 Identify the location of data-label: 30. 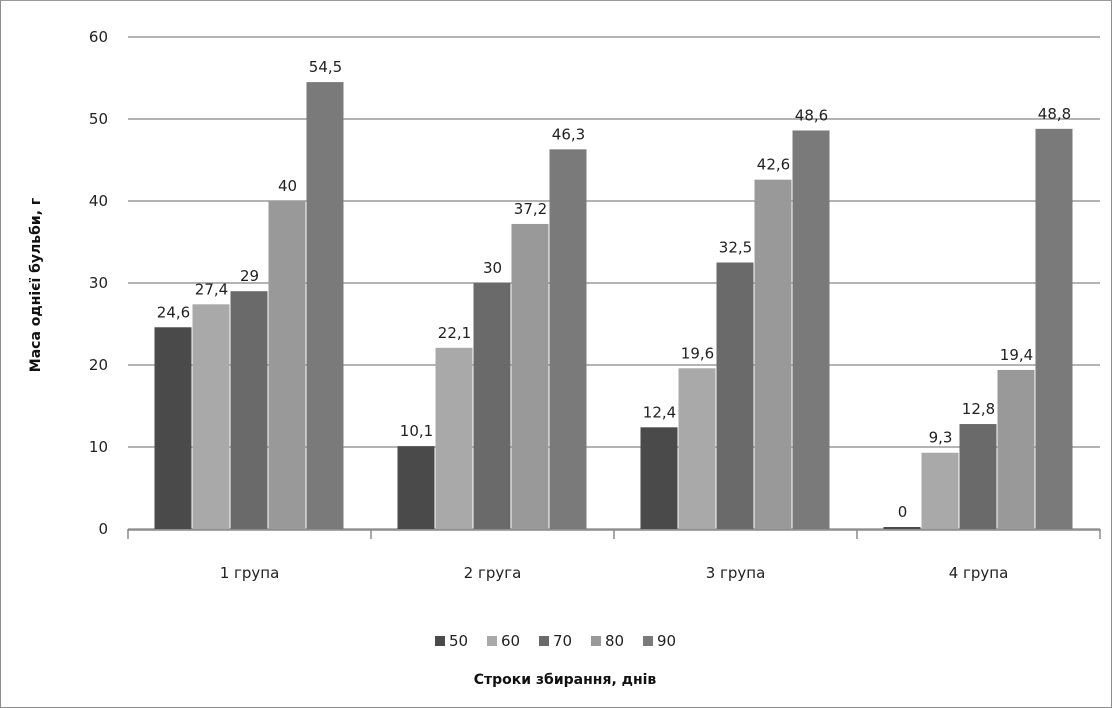
(492, 268).